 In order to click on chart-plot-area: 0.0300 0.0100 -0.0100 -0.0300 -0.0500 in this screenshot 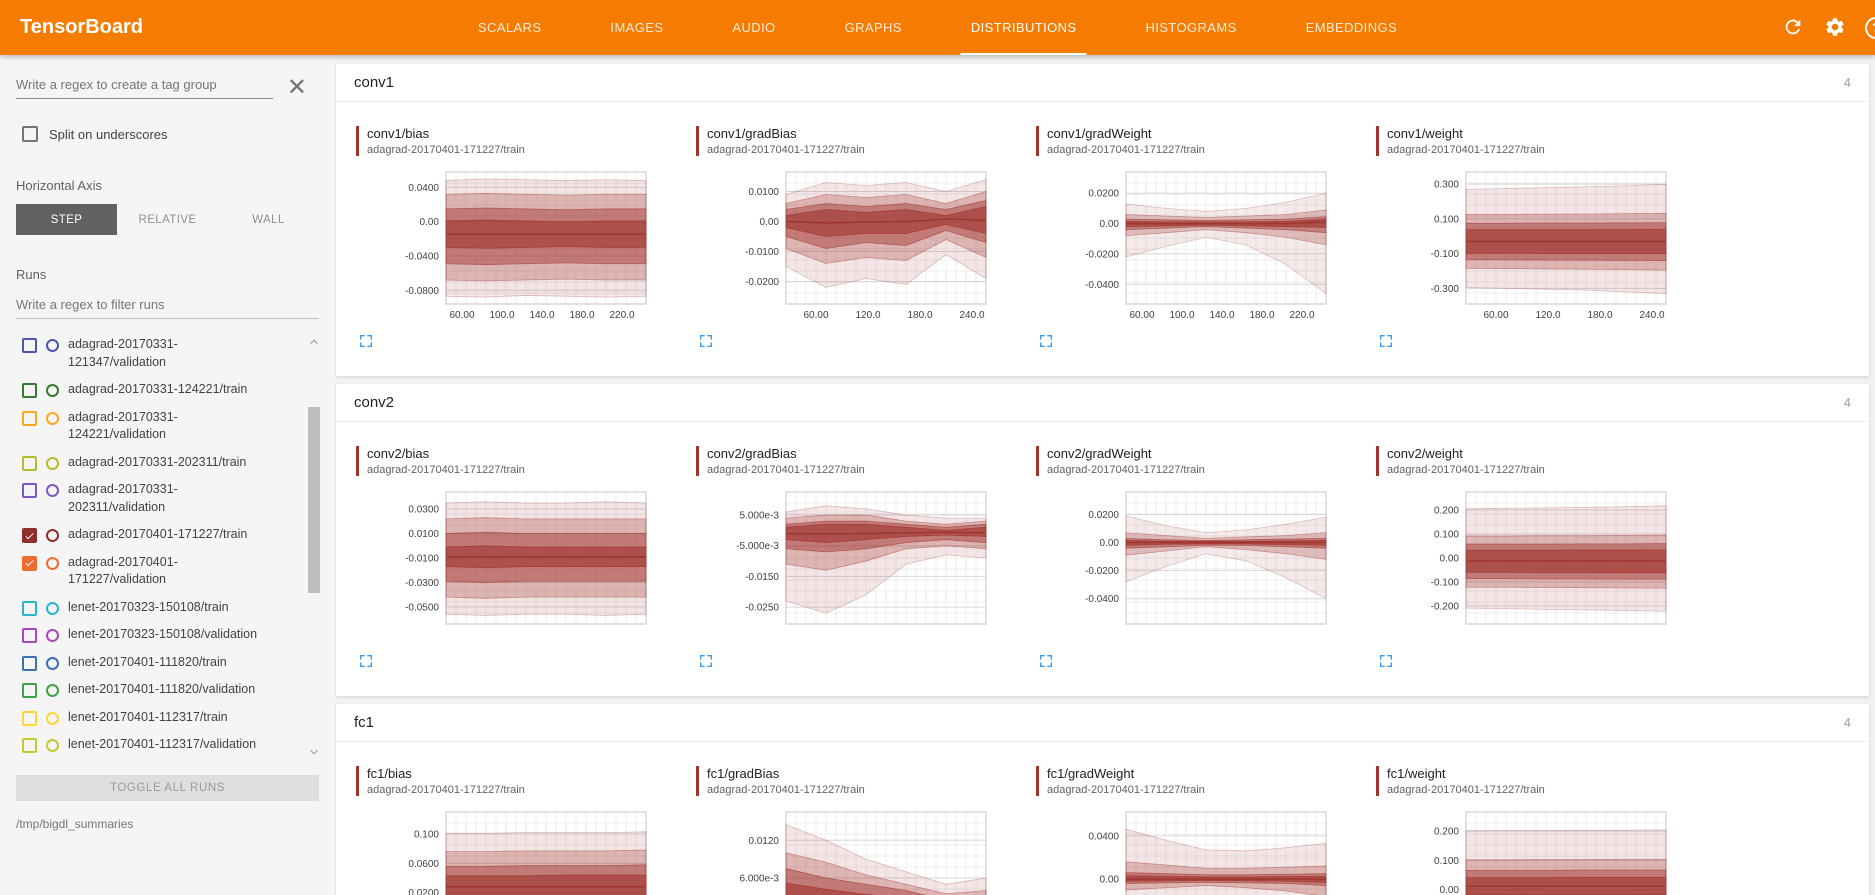, I will do `click(526, 566)`.